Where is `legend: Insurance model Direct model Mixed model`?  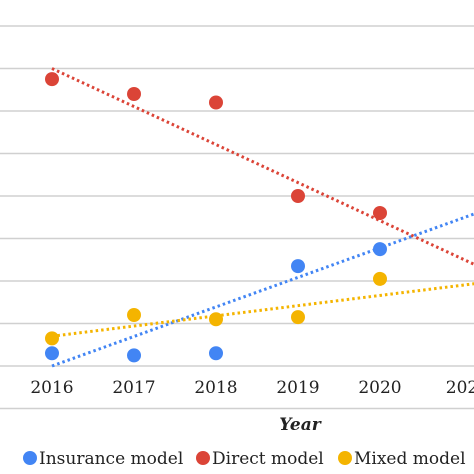 legend: Insurance model Direct model Mixed model is located at coordinates (244, 459).